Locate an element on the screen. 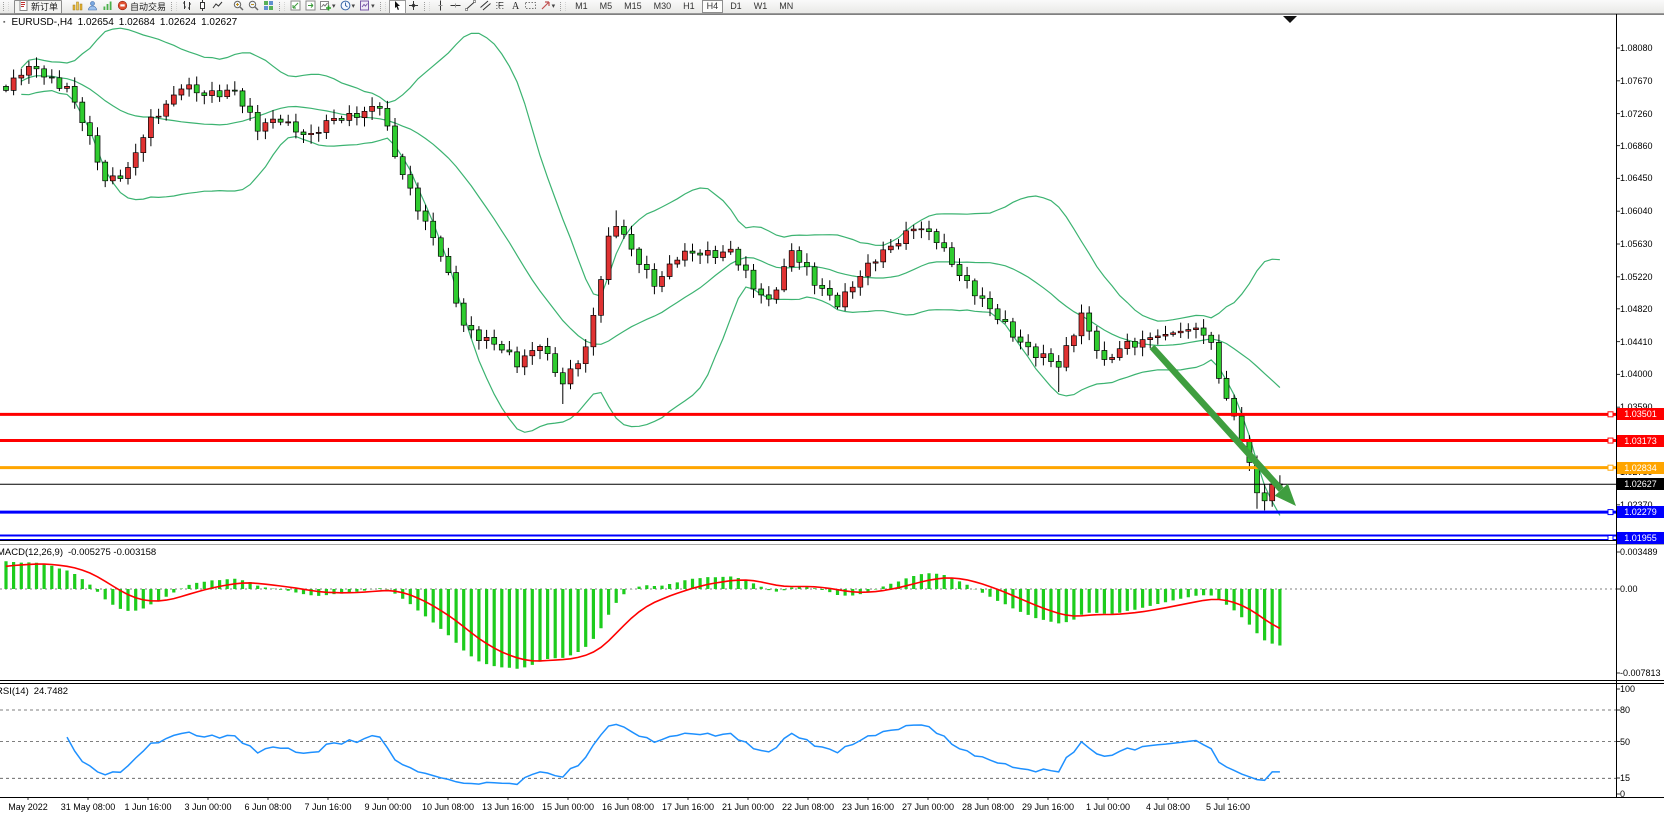  new-order-button: 新订单 is located at coordinates (38, 7).